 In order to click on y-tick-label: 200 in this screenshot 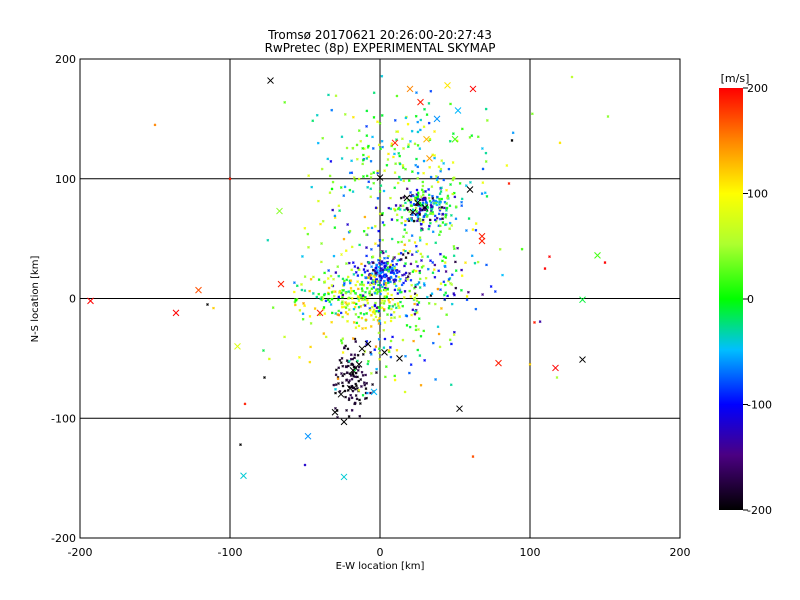, I will do `click(65, 59)`.